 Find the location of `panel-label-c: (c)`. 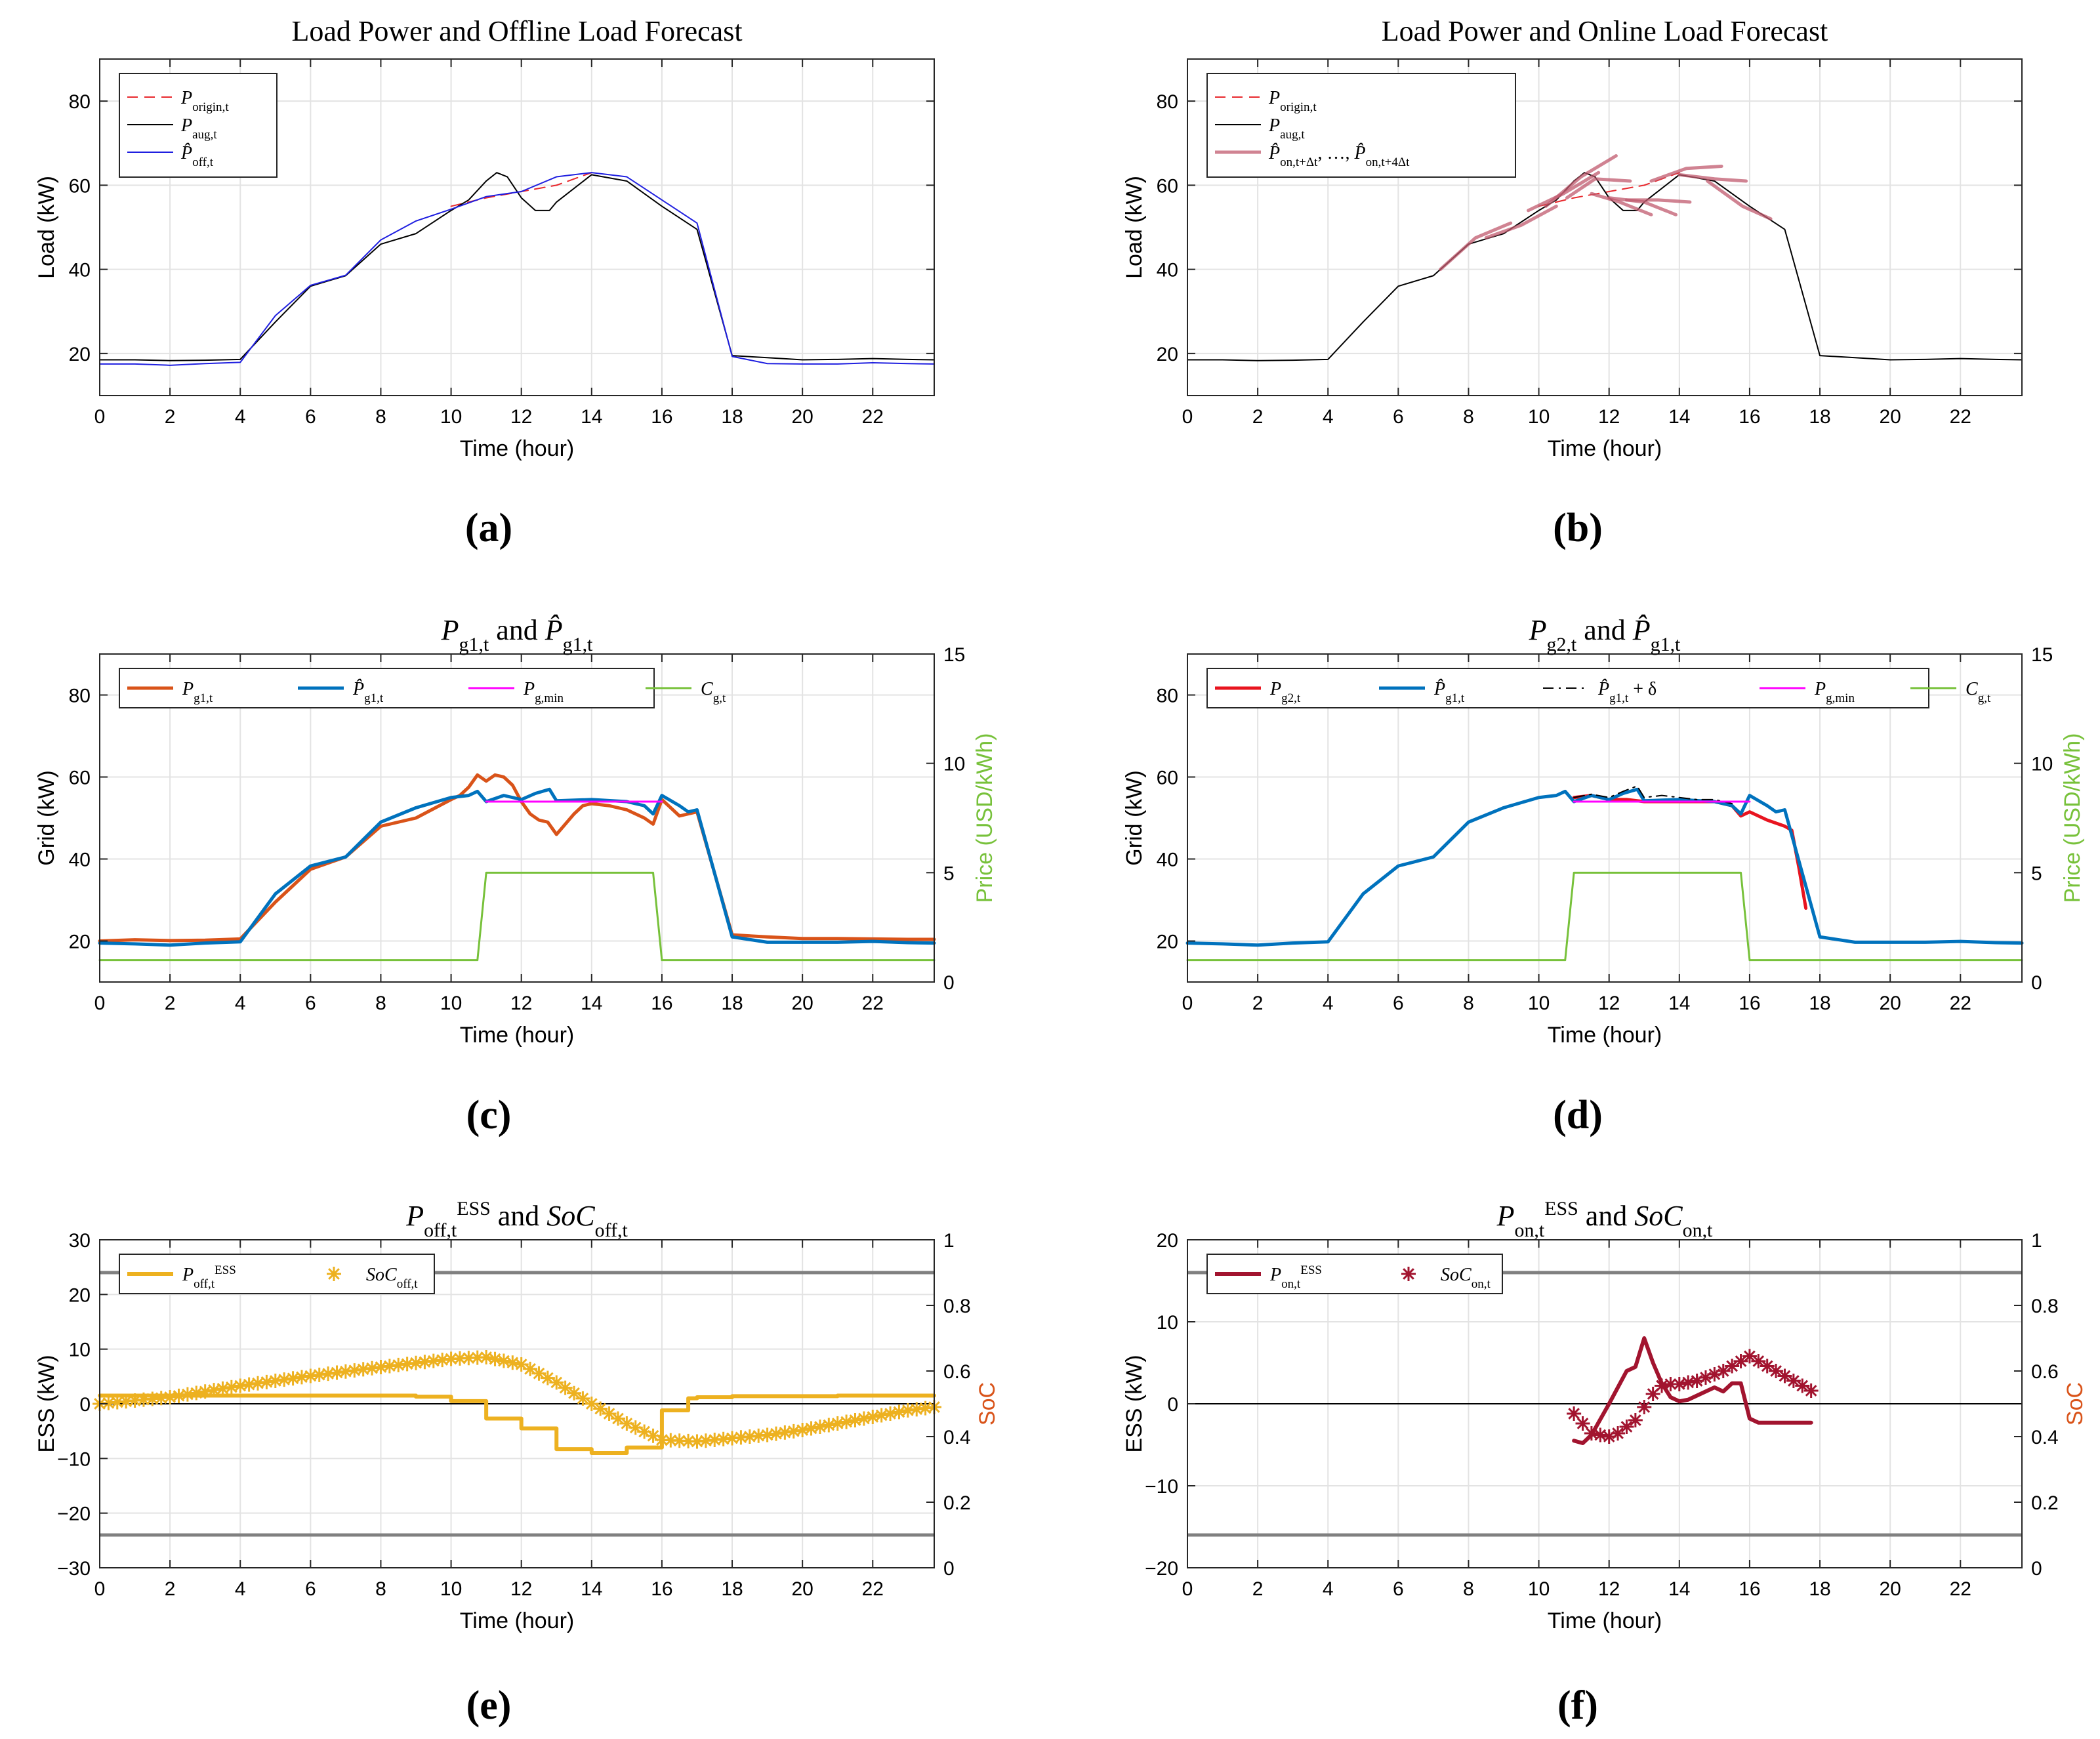

panel-label-c: (c) is located at coordinates (489, 1115).